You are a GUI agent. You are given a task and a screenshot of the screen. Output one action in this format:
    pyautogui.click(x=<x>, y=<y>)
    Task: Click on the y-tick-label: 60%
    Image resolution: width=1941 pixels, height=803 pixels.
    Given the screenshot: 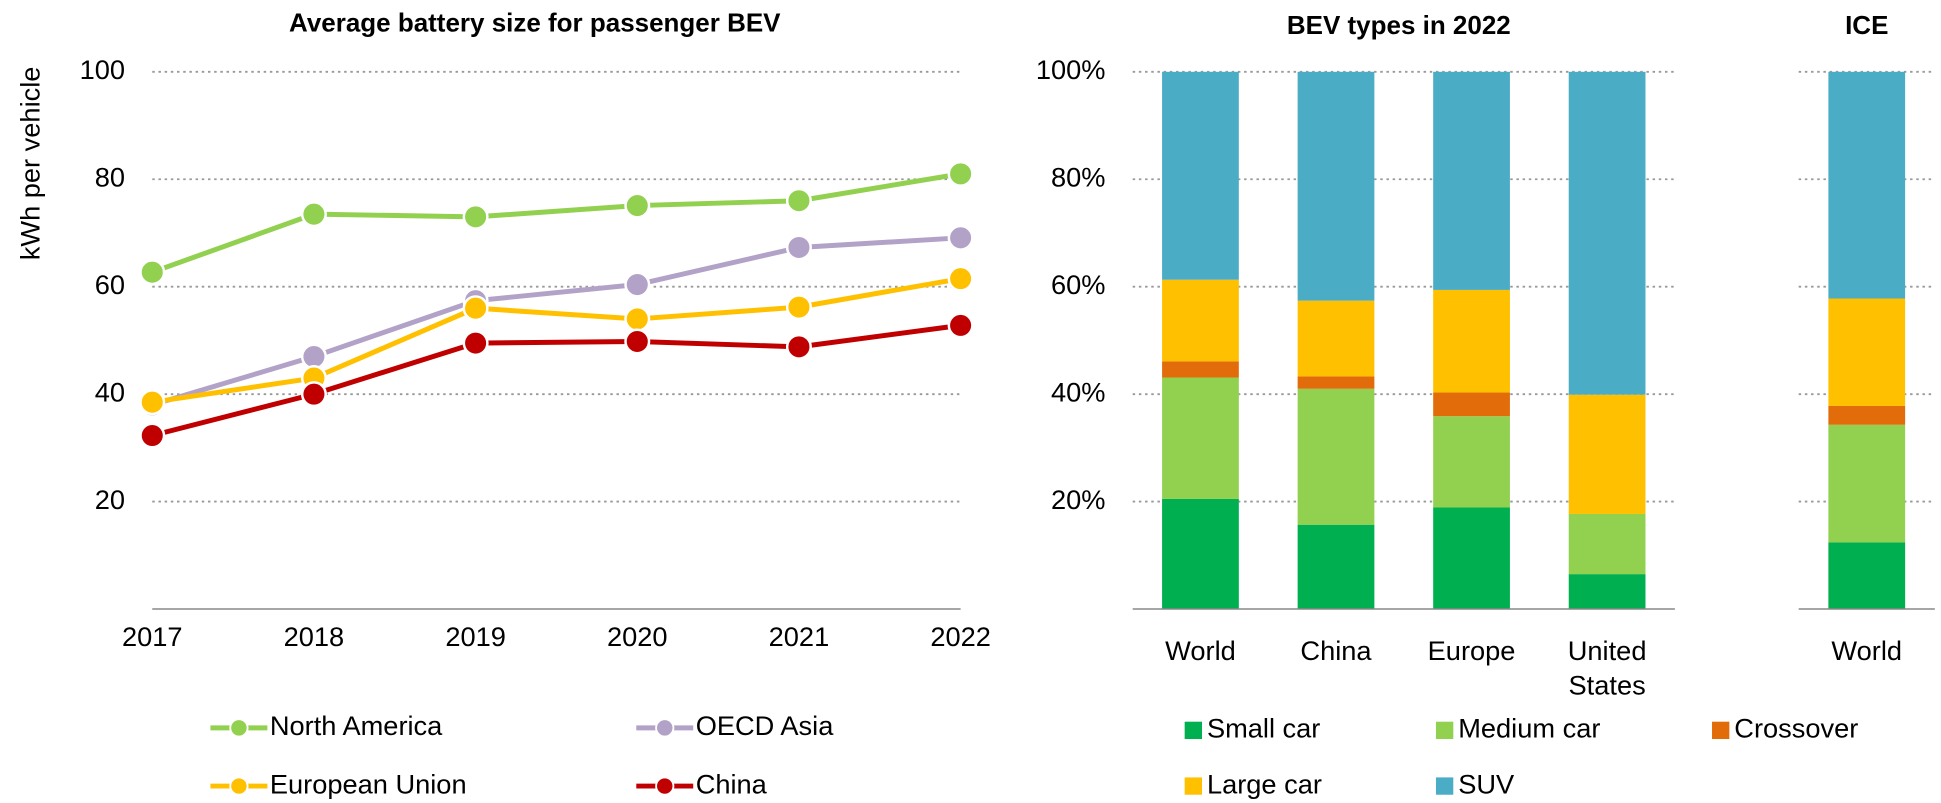 What is the action you would take?
    pyautogui.click(x=1078, y=284)
    